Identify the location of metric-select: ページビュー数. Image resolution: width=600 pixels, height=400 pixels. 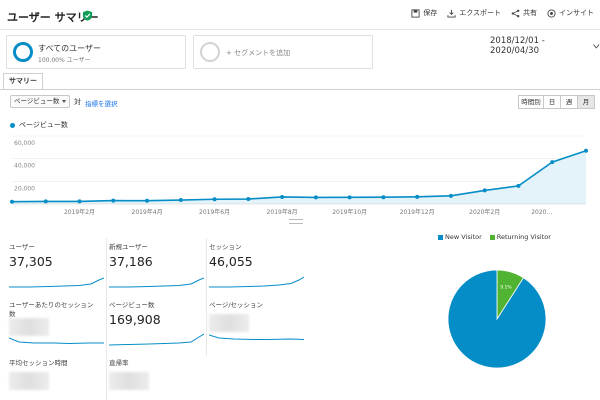
(40, 101).